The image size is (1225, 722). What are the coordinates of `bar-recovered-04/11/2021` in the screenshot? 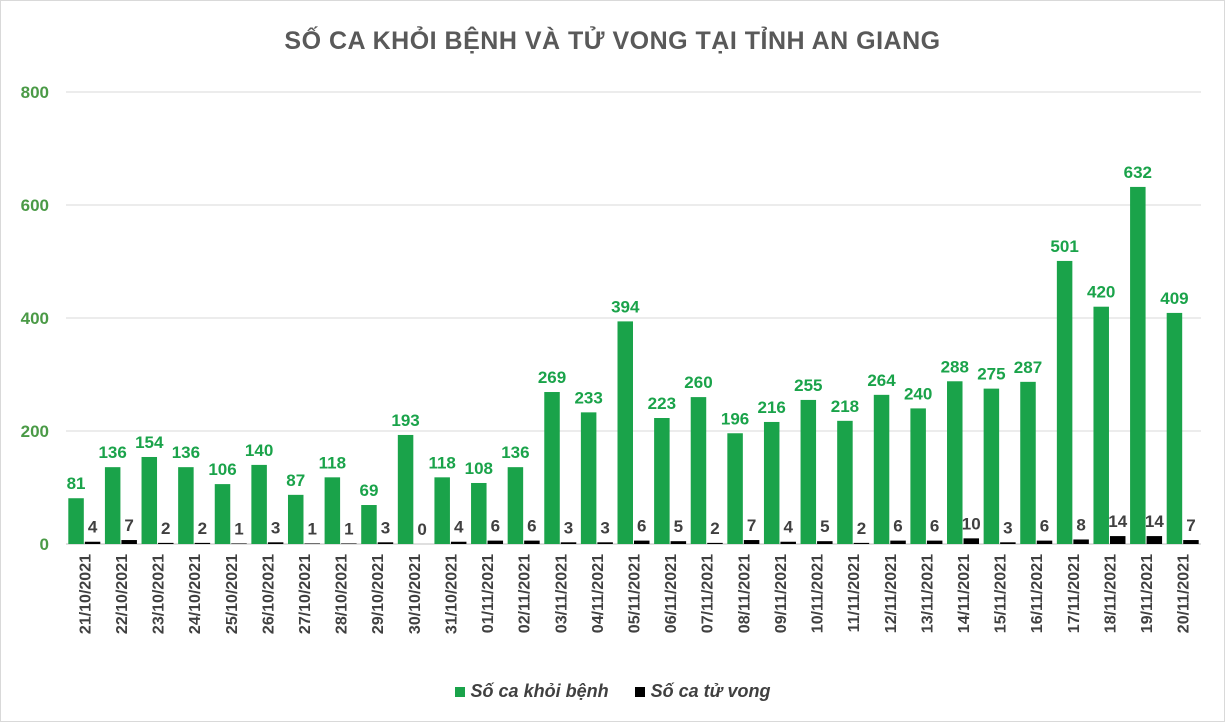 It's located at (588, 478).